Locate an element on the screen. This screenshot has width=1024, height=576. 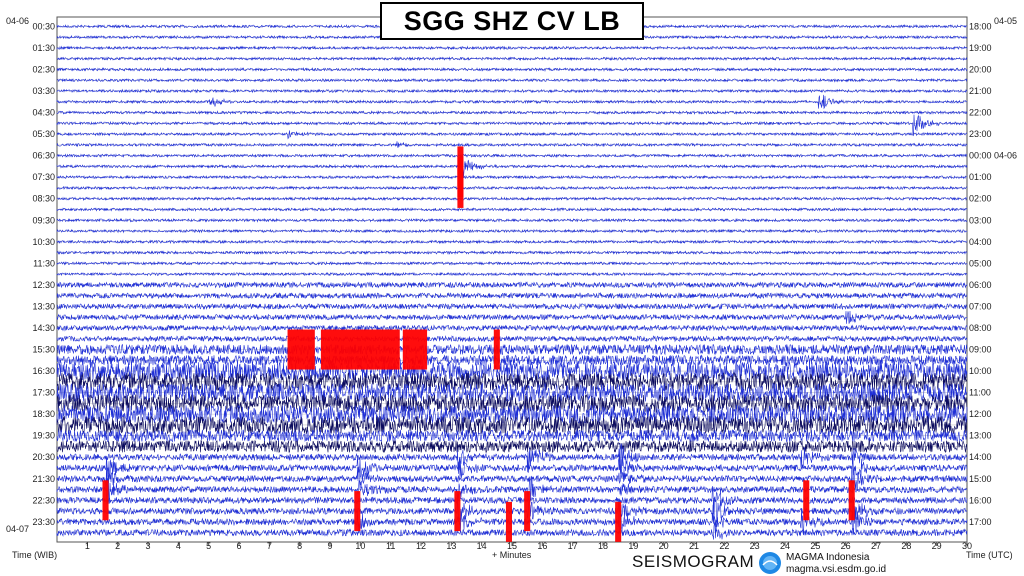
left-time-label: 02:30 is located at coordinates (43, 69).